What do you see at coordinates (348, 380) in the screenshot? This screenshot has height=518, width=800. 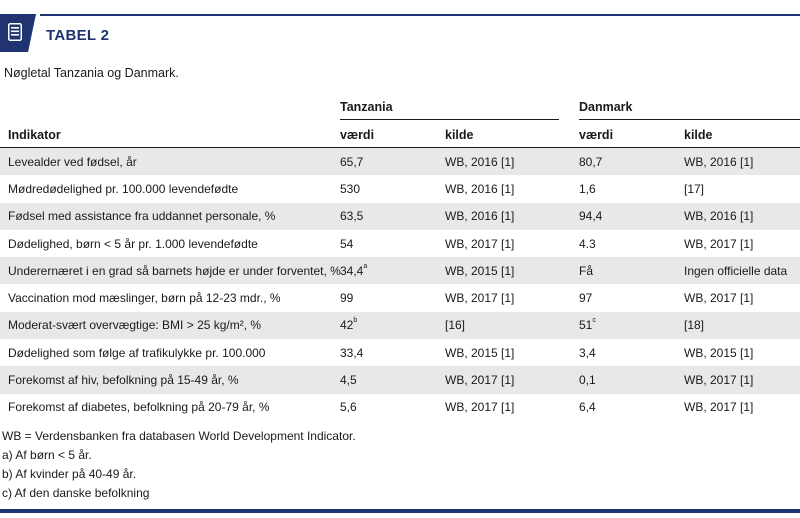 I see `tanzania-value-cell-text: 4,5` at bounding box center [348, 380].